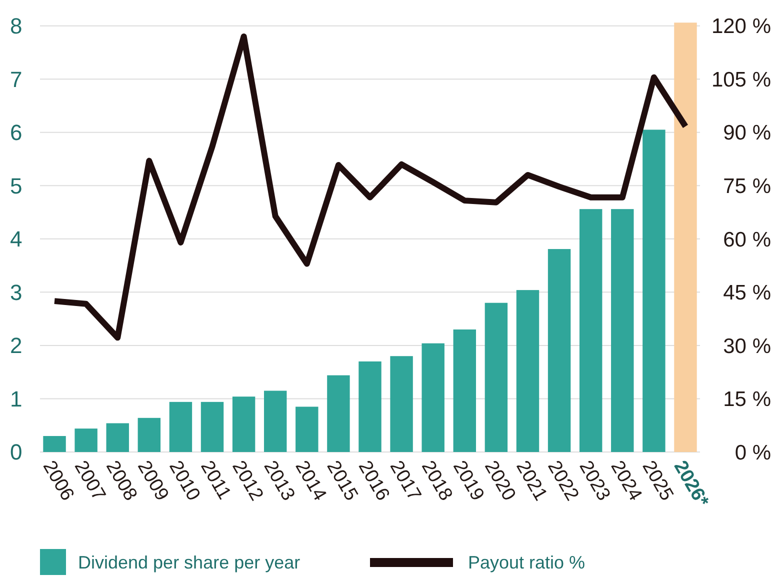 The height and width of the screenshot is (582, 773). I want to click on legend-label: Payout ratio %, so click(527, 562).